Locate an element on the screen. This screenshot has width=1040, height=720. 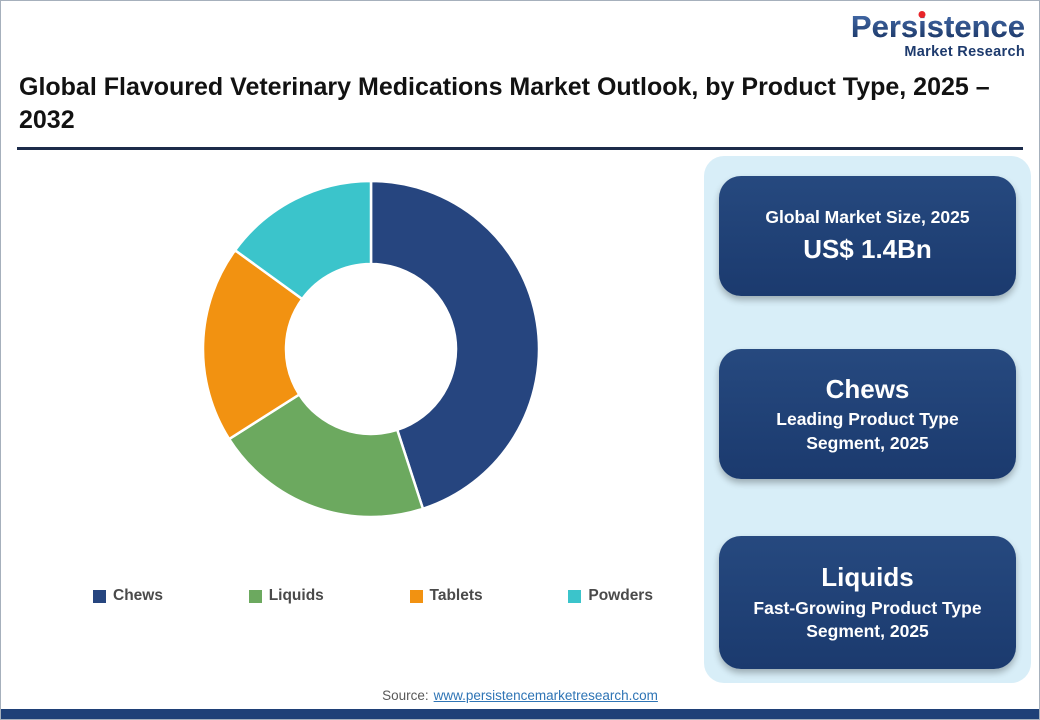
brand-name-part2: stence is located at coordinates (975, 26).